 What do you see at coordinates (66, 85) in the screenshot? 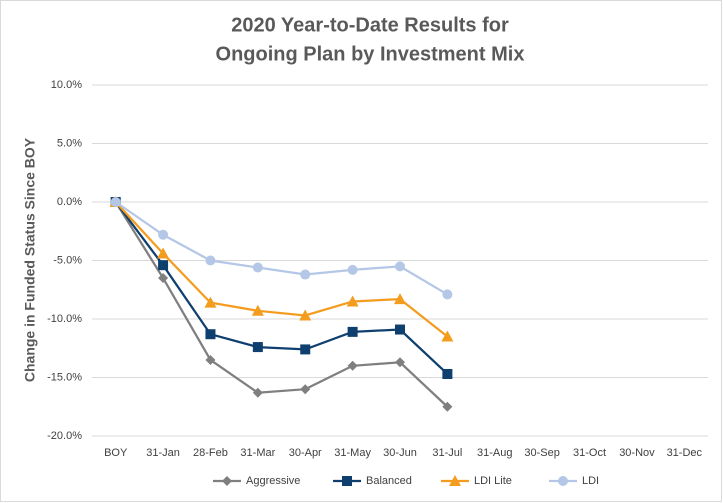
I see `y-tick-label: 10.0%` at bounding box center [66, 85].